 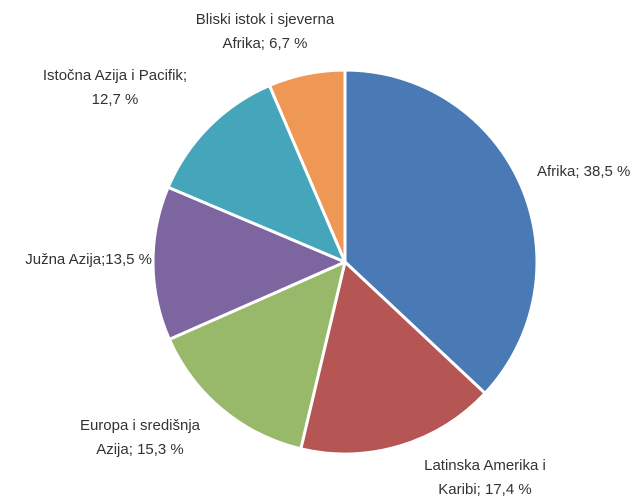 I want to click on data-label: Karibi; 17,4 %, so click(x=484, y=489).